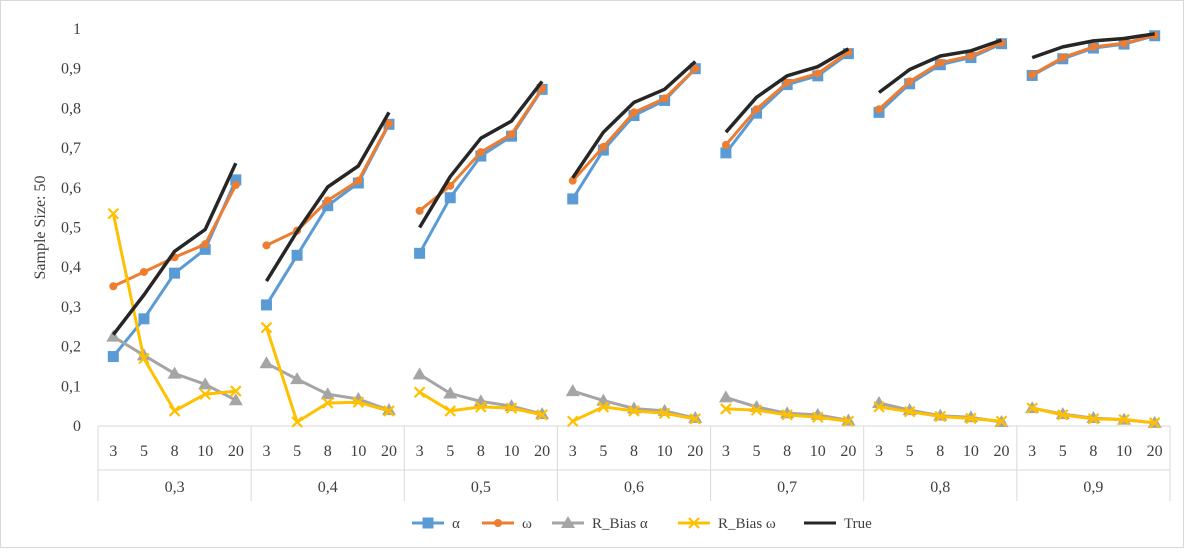 Image resolution: width=1184 pixels, height=552 pixels. What do you see at coordinates (77, 29) in the screenshot?
I see `y-tick-label: 1` at bounding box center [77, 29].